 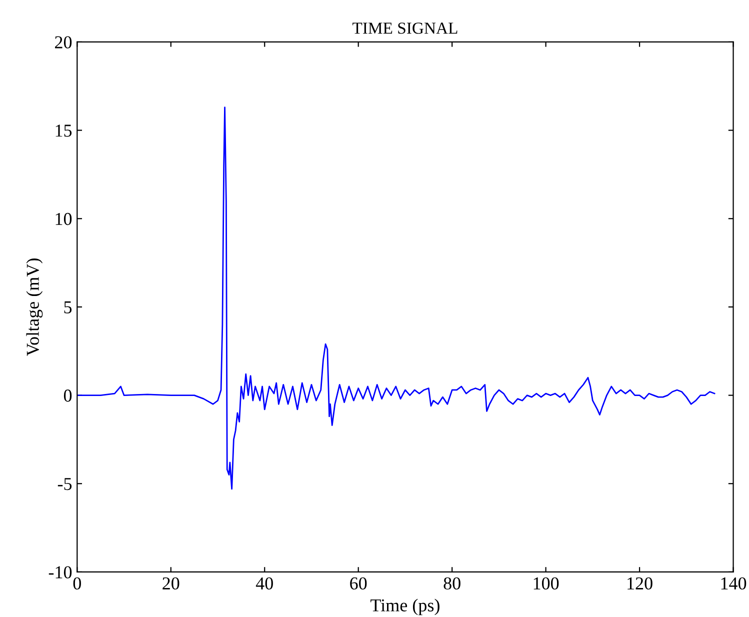 What do you see at coordinates (358, 583) in the screenshot?
I see `x-tick-label: 60` at bounding box center [358, 583].